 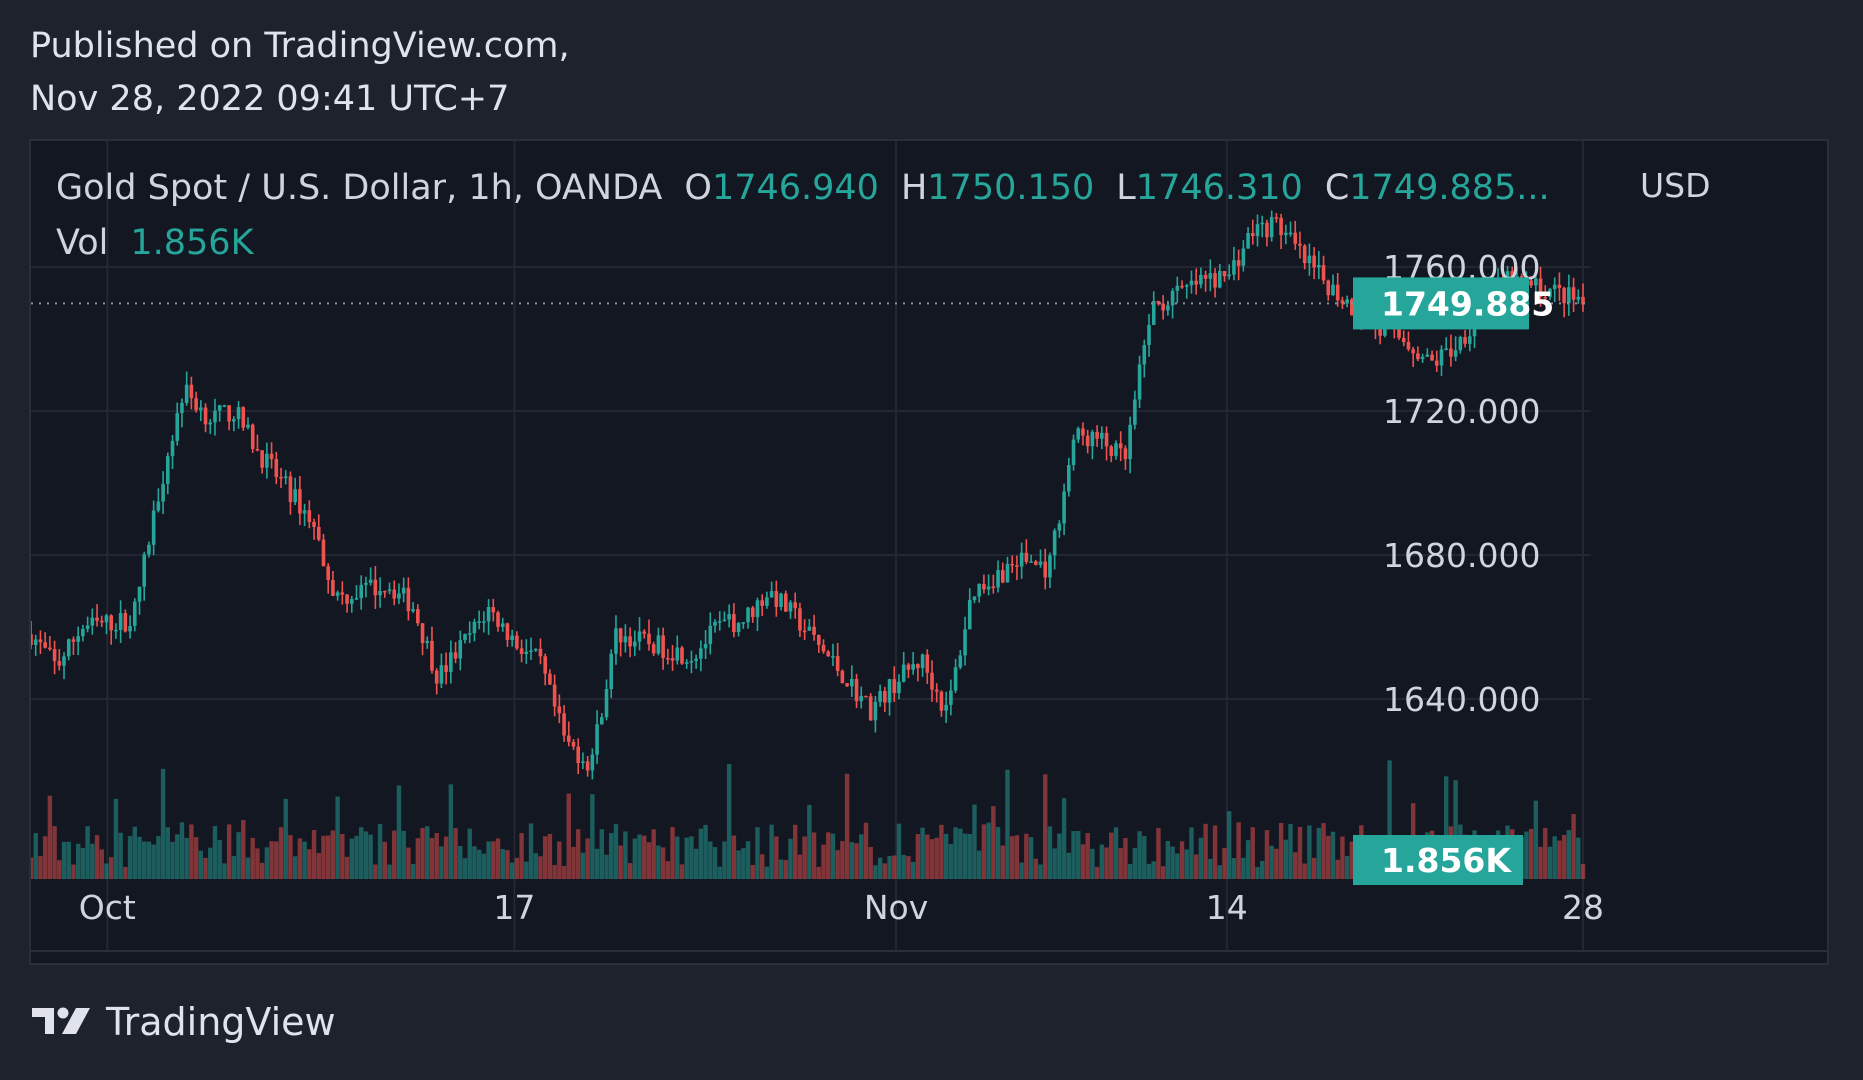 I want to click on last-volume-badge, so click(x=1438, y=860).